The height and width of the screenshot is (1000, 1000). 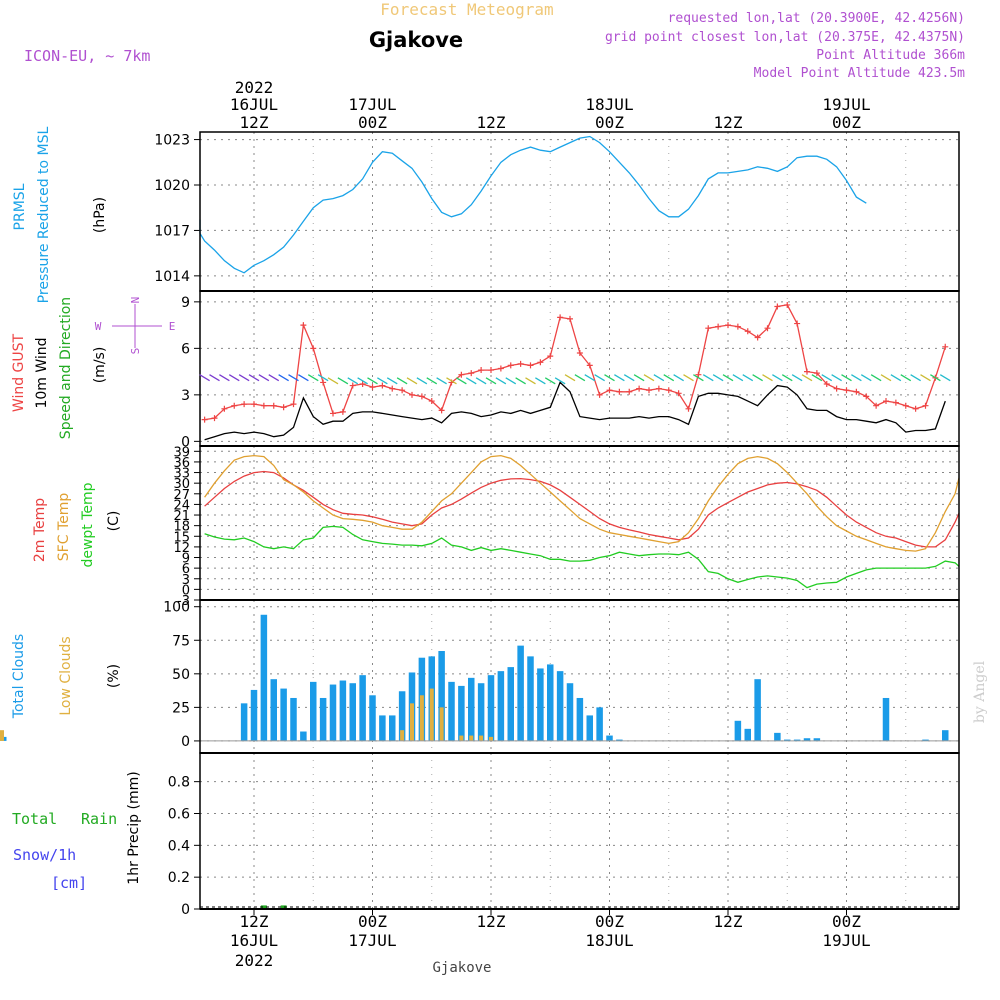 What do you see at coordinates (114, 676) in the screenshot?
I see `clouds-unit: (%)` at bounding box center [114, 676].